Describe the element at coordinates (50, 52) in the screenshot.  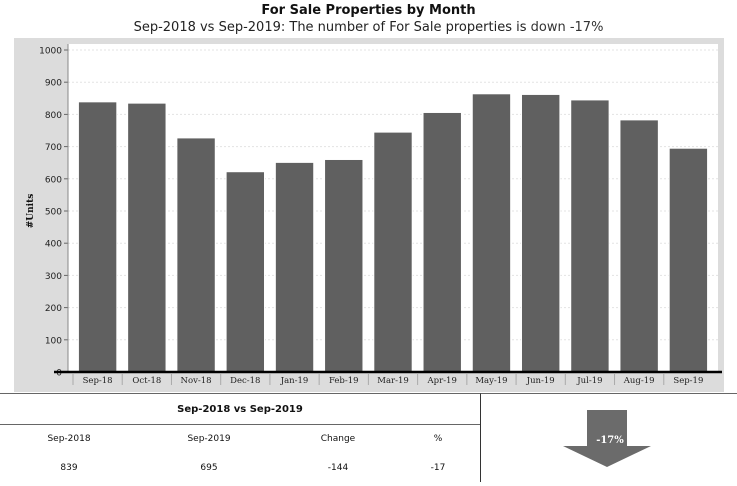
I see `y-tick-label: 1000` at that location.